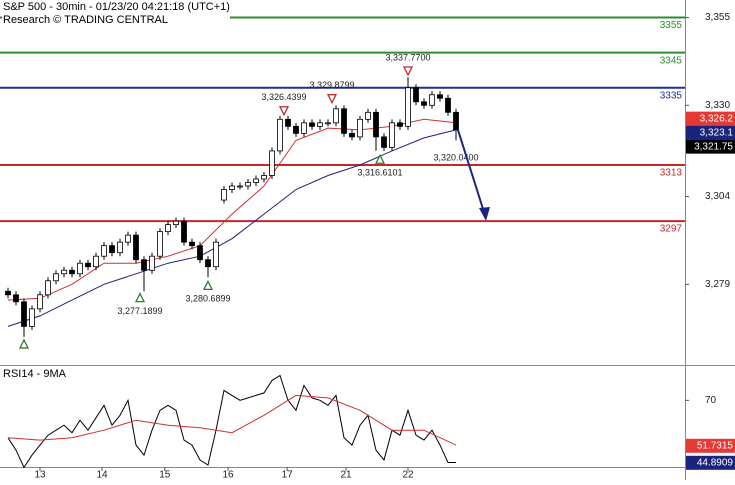 This screenshot has height=485, width=735. I want to click on annotation-label: 3,316.6101, so click(379, 173).